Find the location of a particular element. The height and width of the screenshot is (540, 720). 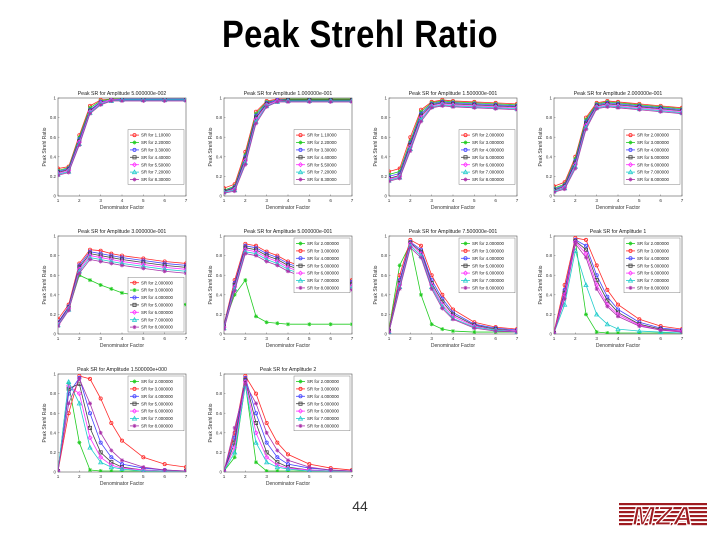

x-tick-label: 2 is located at coordinates (79, 476).